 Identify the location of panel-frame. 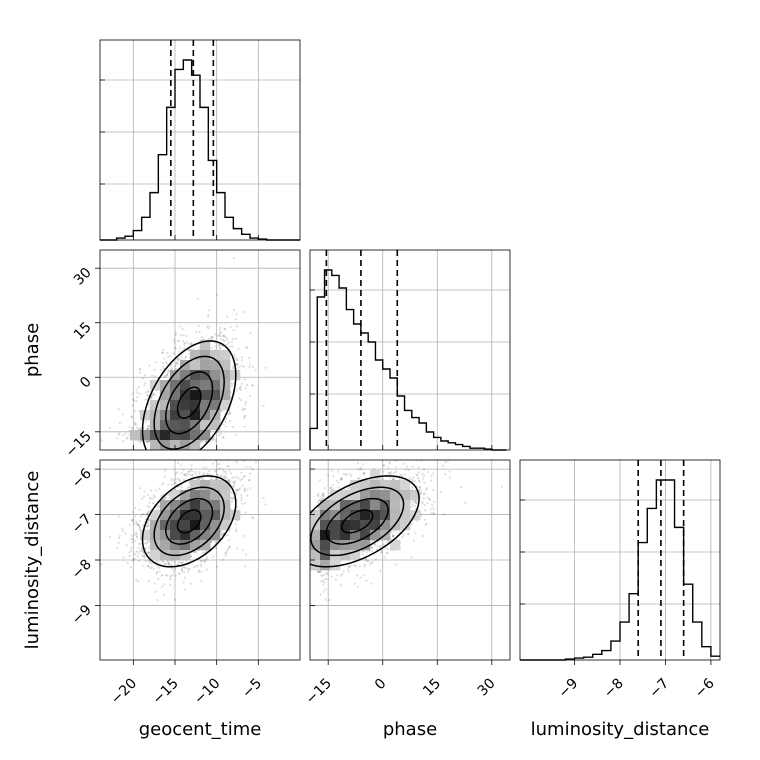
(410, 350).